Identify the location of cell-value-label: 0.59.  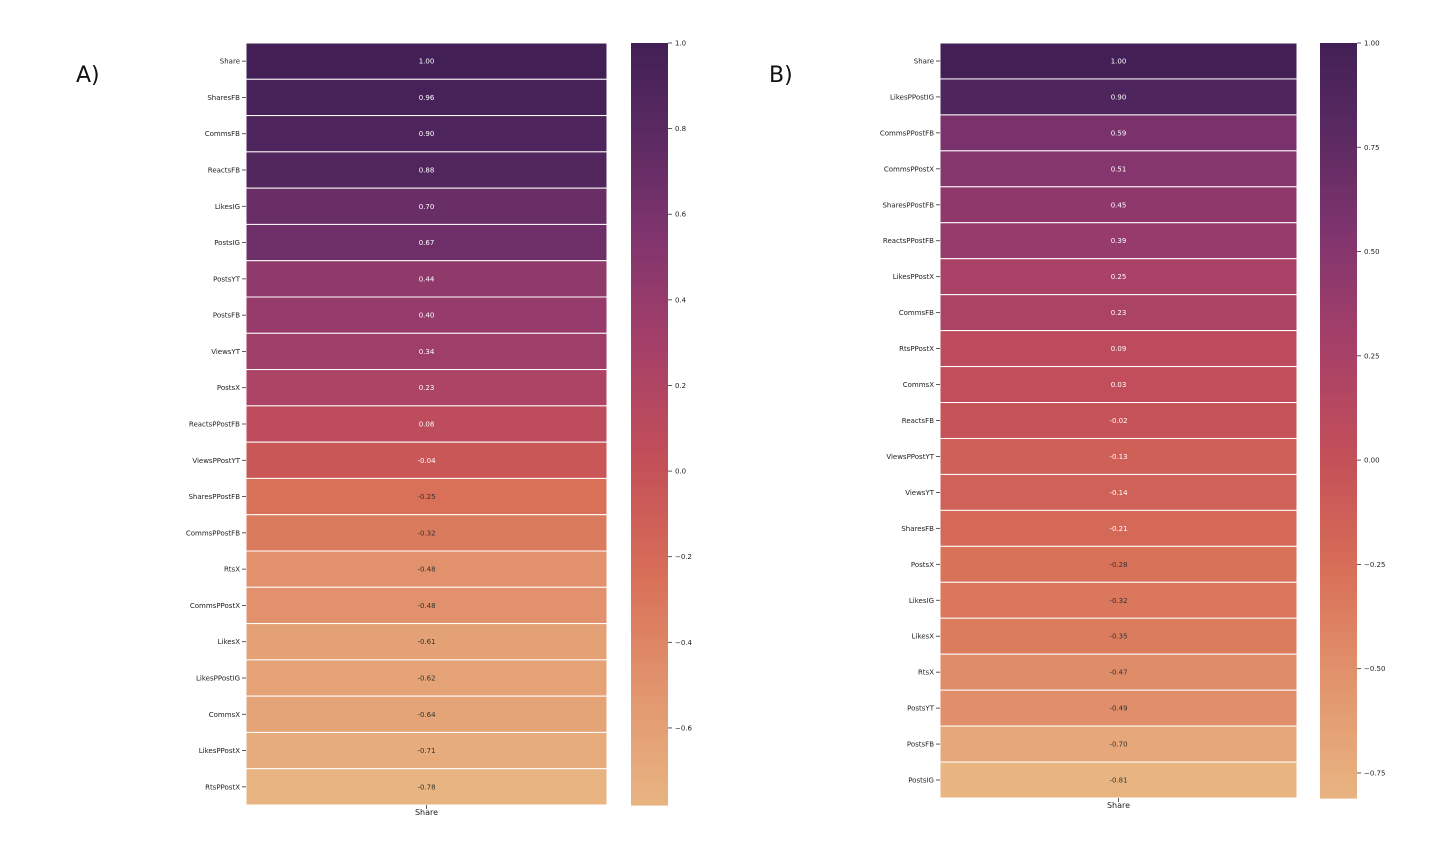
(1119, 133).